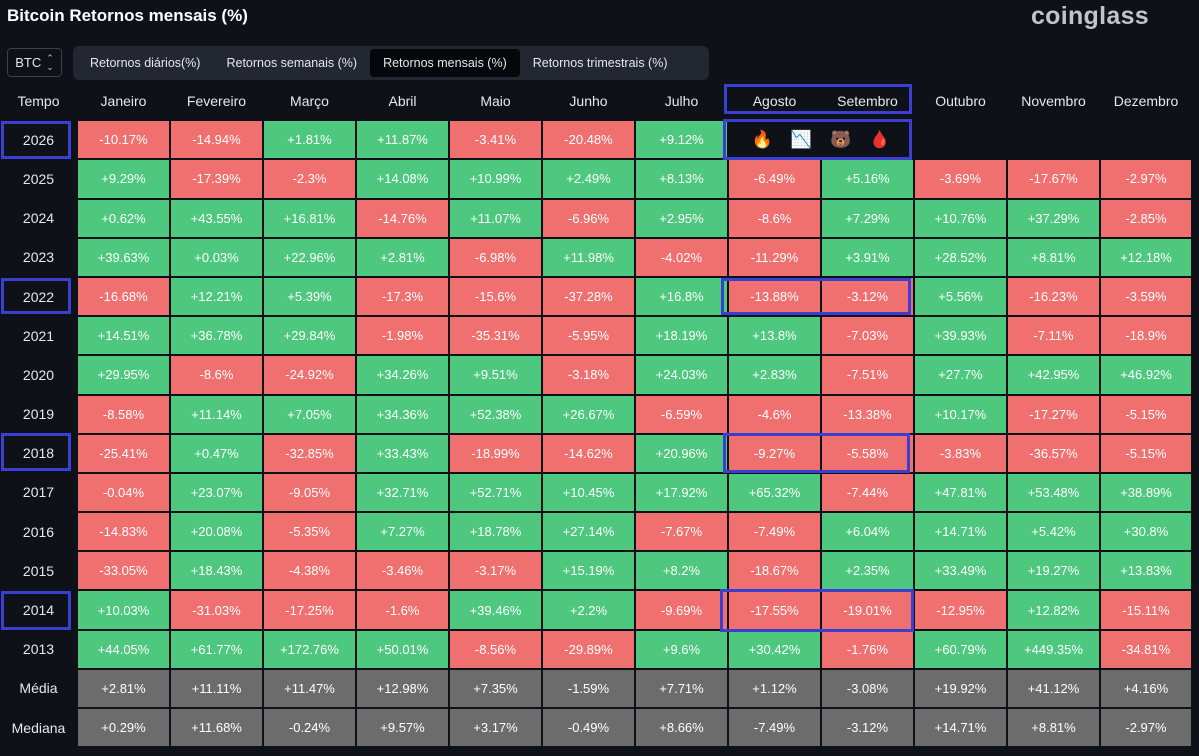 This screenshot has height=756, width=1199. I want to click on return-cell: +11.87%, so click(402, 140).